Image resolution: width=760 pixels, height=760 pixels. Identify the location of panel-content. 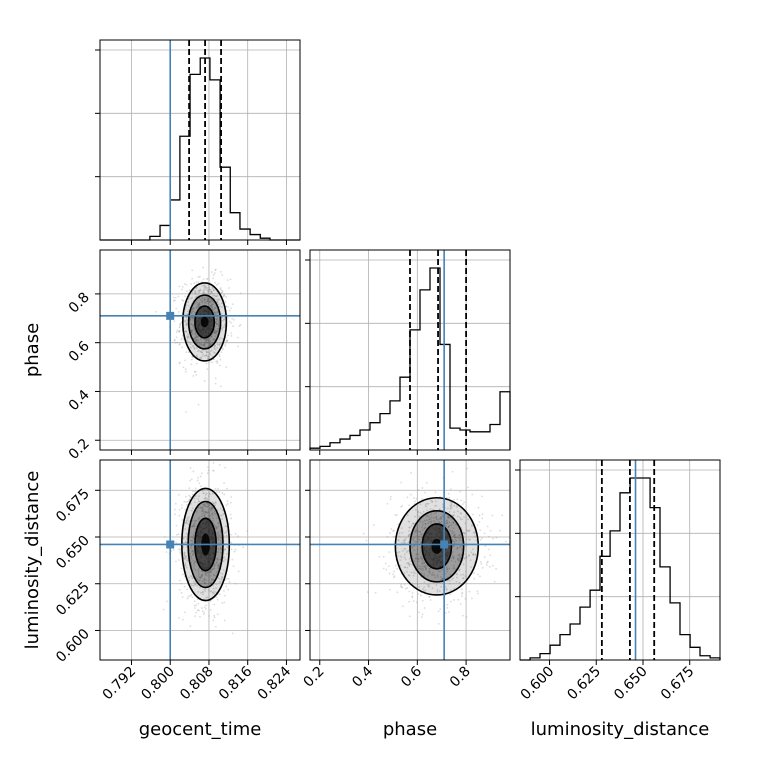
(200, 560).